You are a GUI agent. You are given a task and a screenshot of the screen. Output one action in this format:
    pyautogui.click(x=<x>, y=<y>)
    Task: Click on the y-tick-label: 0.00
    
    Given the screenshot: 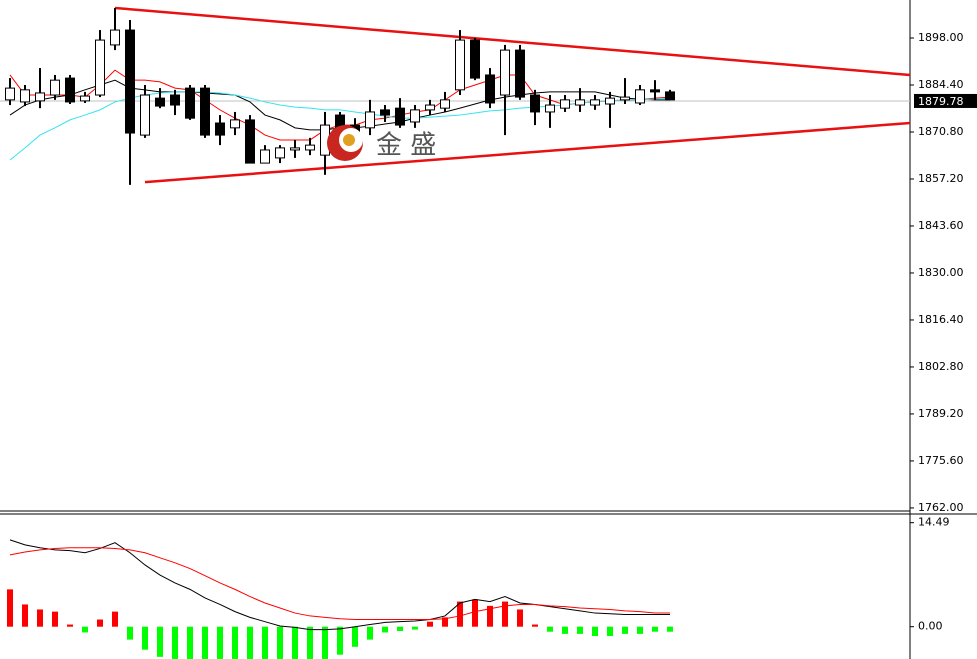 What is the action you would take?
    pyautogui.click(x=930, y=626)
    